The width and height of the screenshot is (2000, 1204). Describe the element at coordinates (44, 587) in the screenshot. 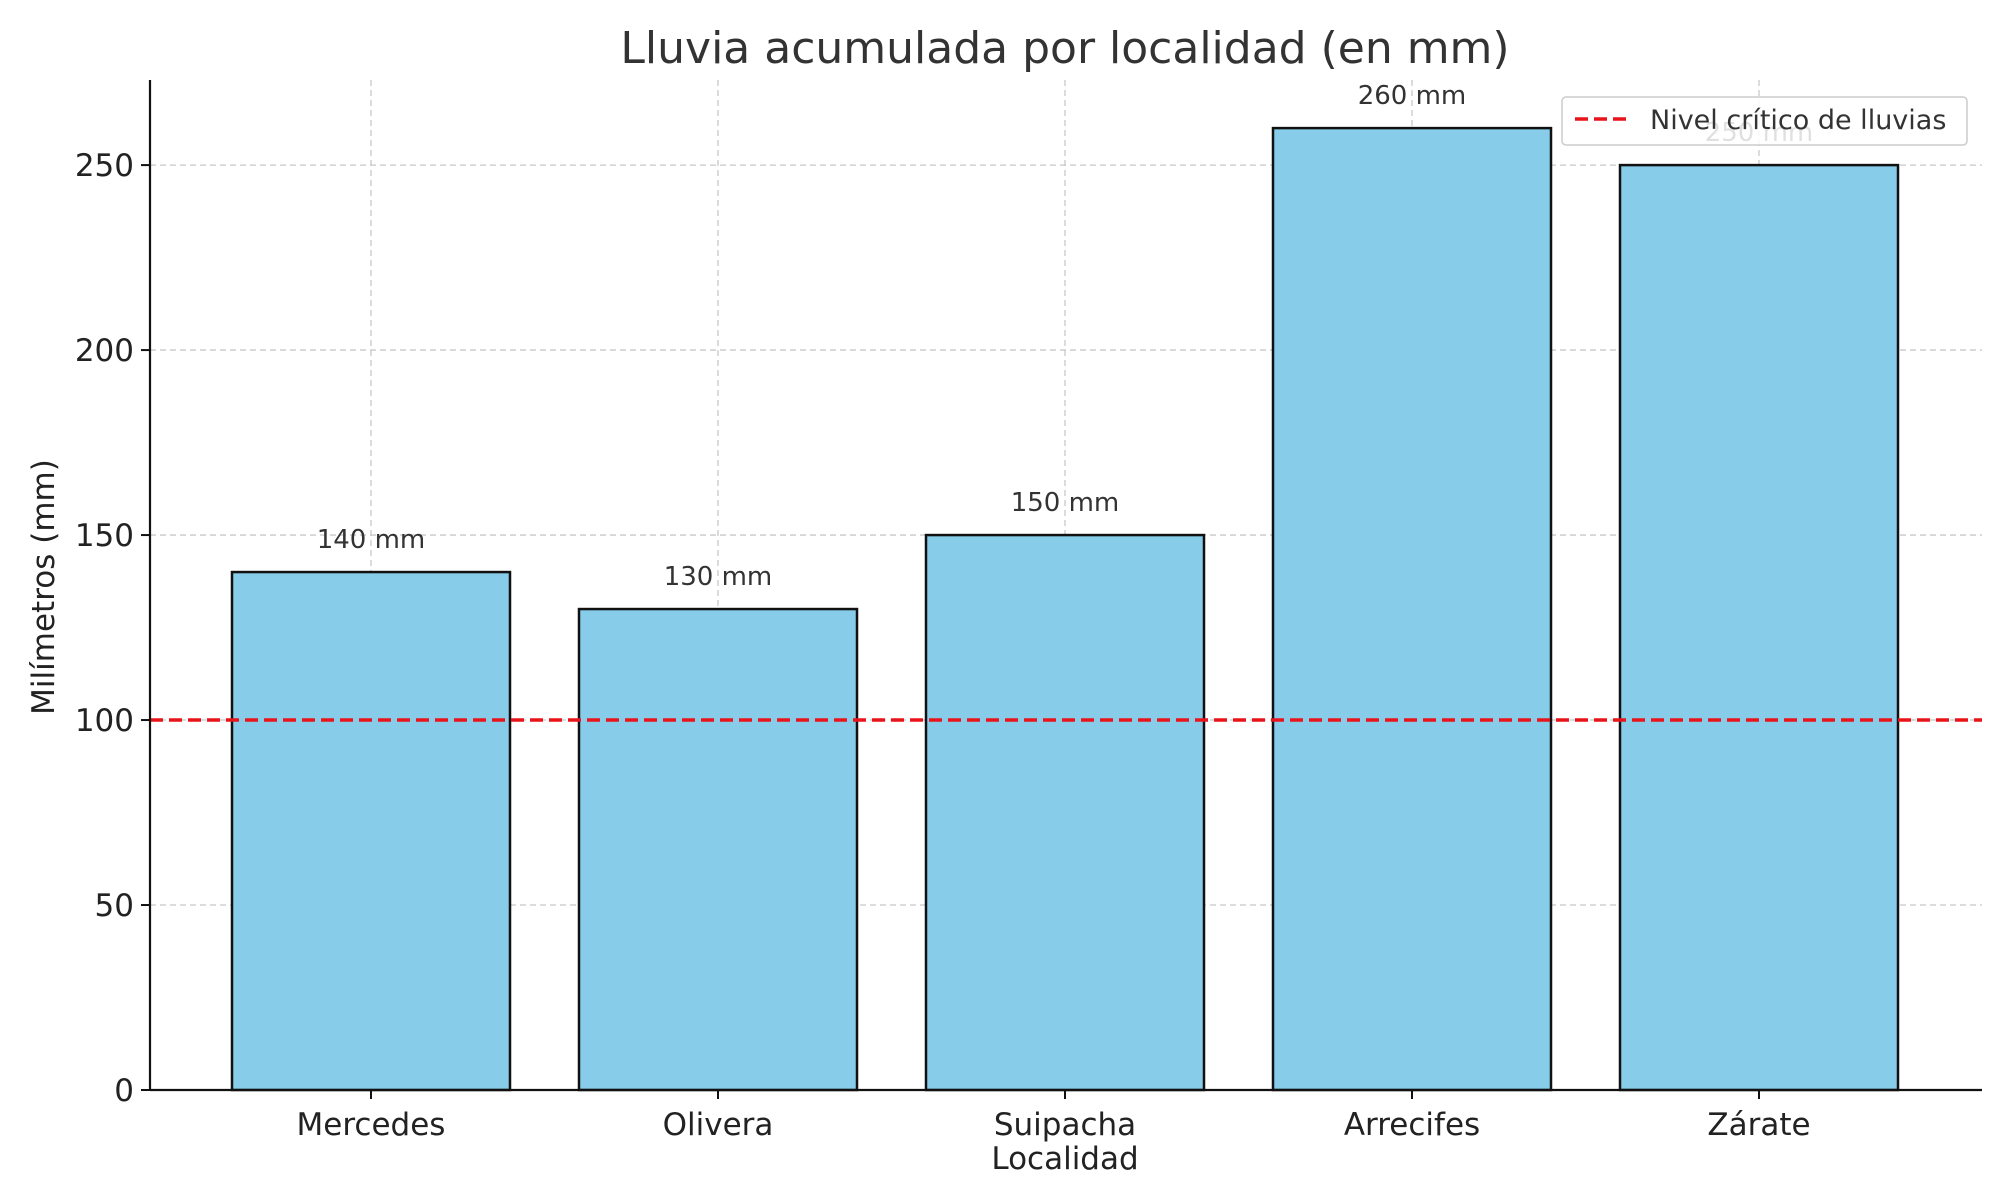

I see `y-axis-title: Milímetros (mm)` at that location.